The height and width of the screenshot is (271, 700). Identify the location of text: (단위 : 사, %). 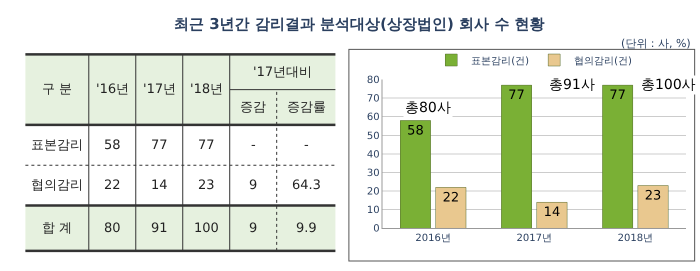
(656, 43).